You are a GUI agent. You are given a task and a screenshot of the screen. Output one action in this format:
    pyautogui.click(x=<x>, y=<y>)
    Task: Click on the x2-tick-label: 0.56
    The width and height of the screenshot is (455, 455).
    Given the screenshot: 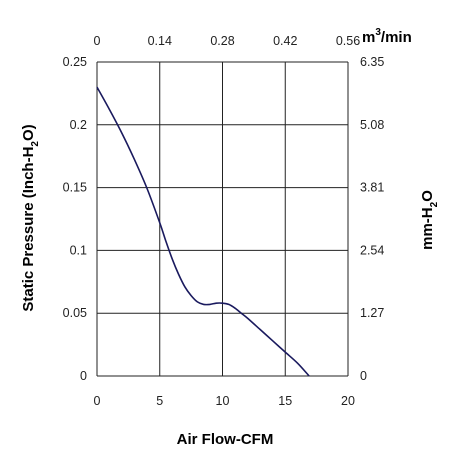 What is the action you would take?
    pyautogui.click(x=348, y=41)
    